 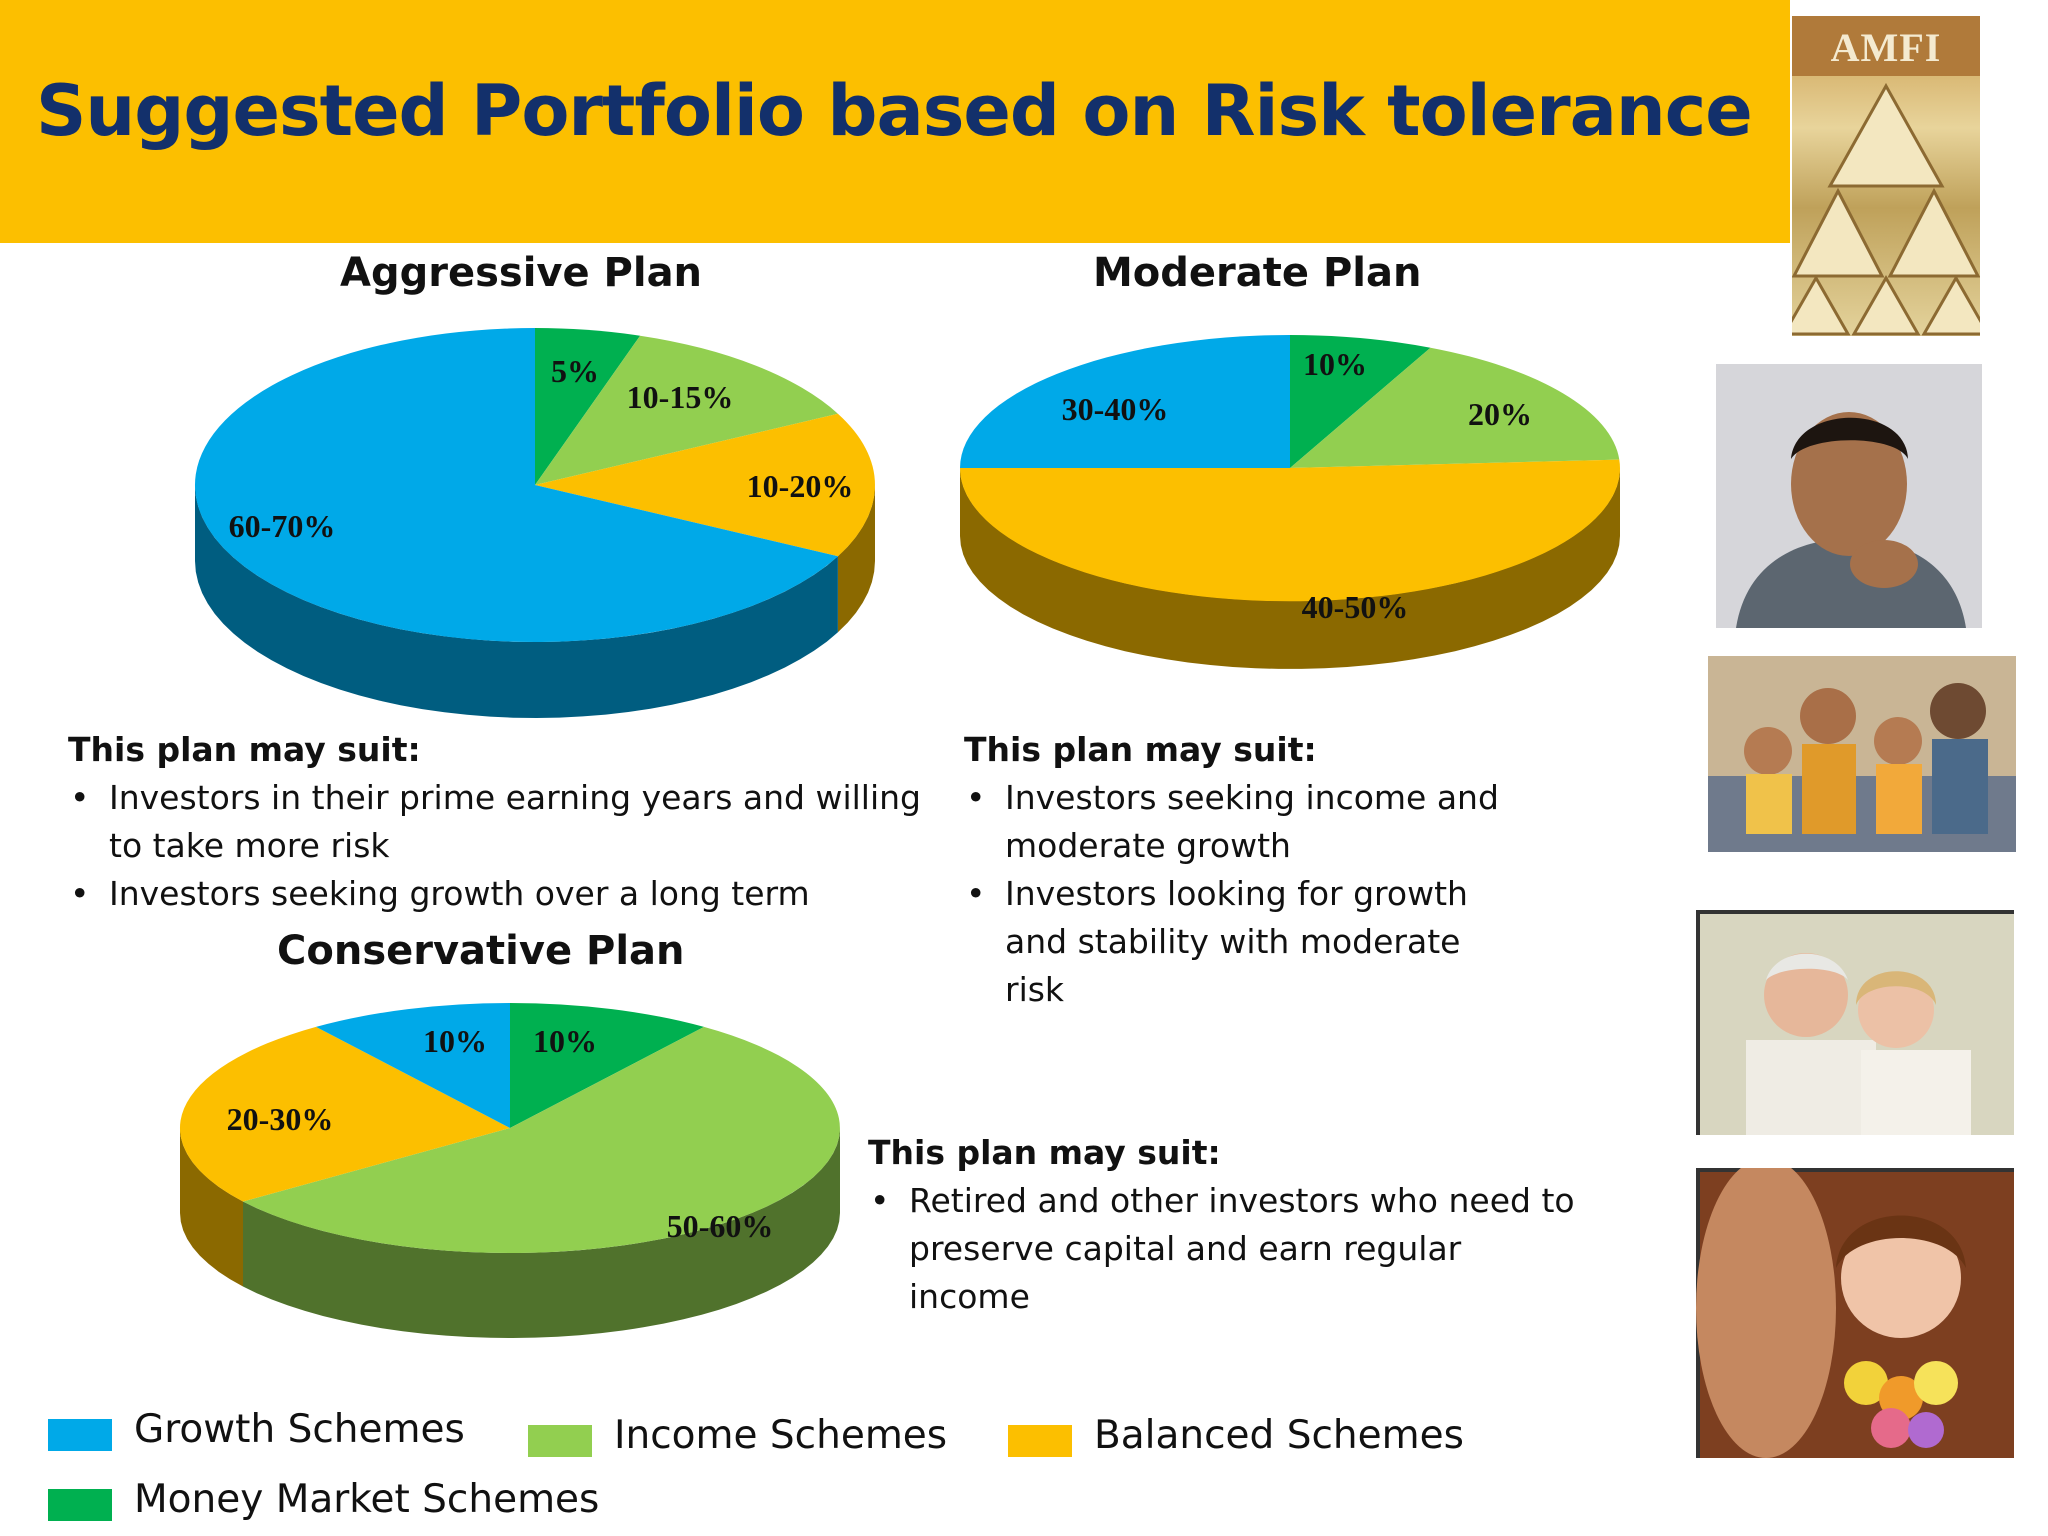 What do you see at coordinates (282, 526) in the screenshot?
I see `pie-slice-label: 60-70%` at bounding box center [282, 526].